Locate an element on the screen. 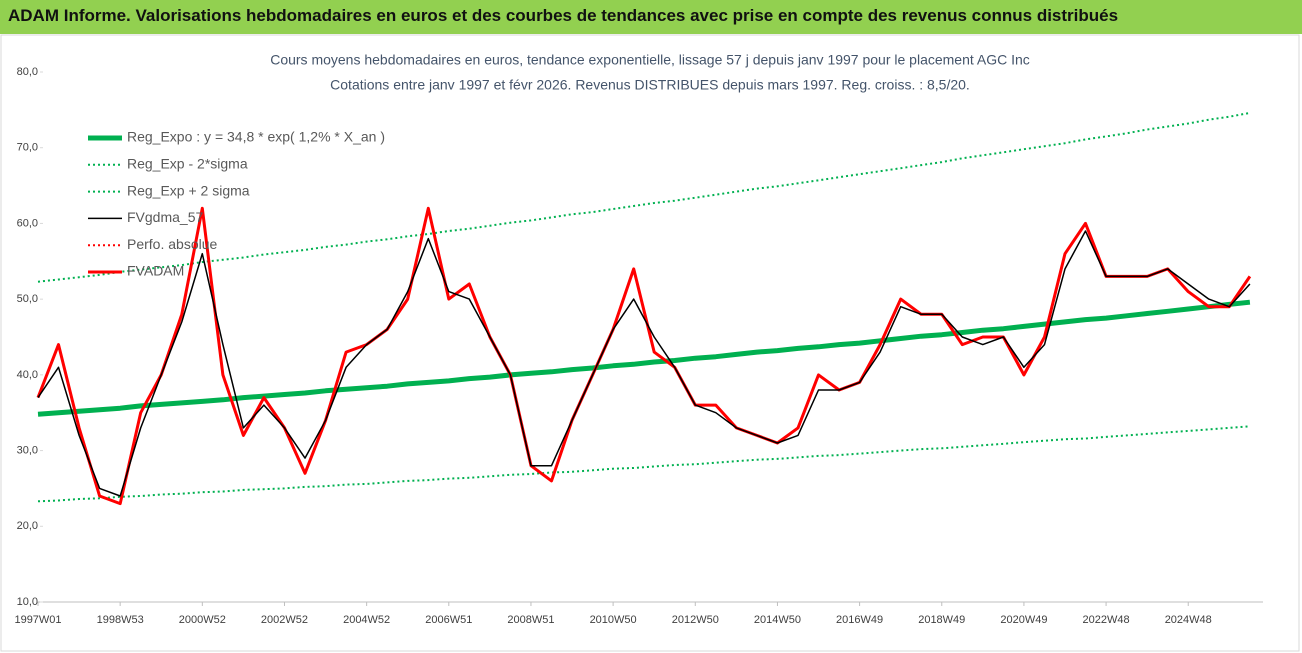  y-tick-label: 50,0 is located at coordinates (27, 299).